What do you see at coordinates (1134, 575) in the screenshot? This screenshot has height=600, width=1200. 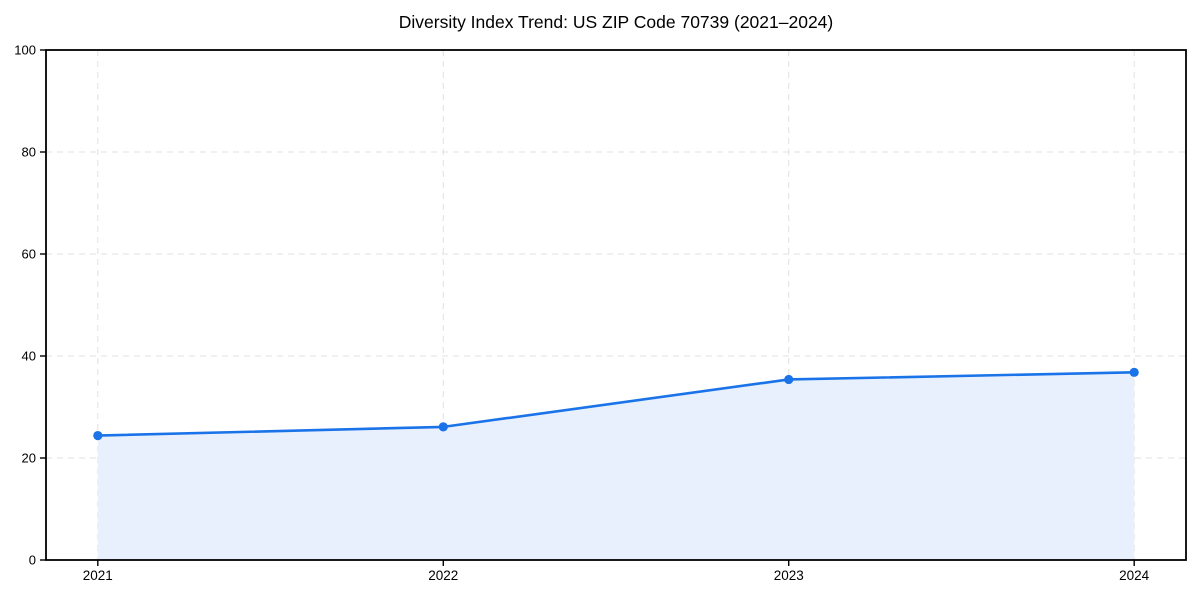 I see `x-tick-label: 2024` at bounding box center [1134, 575].